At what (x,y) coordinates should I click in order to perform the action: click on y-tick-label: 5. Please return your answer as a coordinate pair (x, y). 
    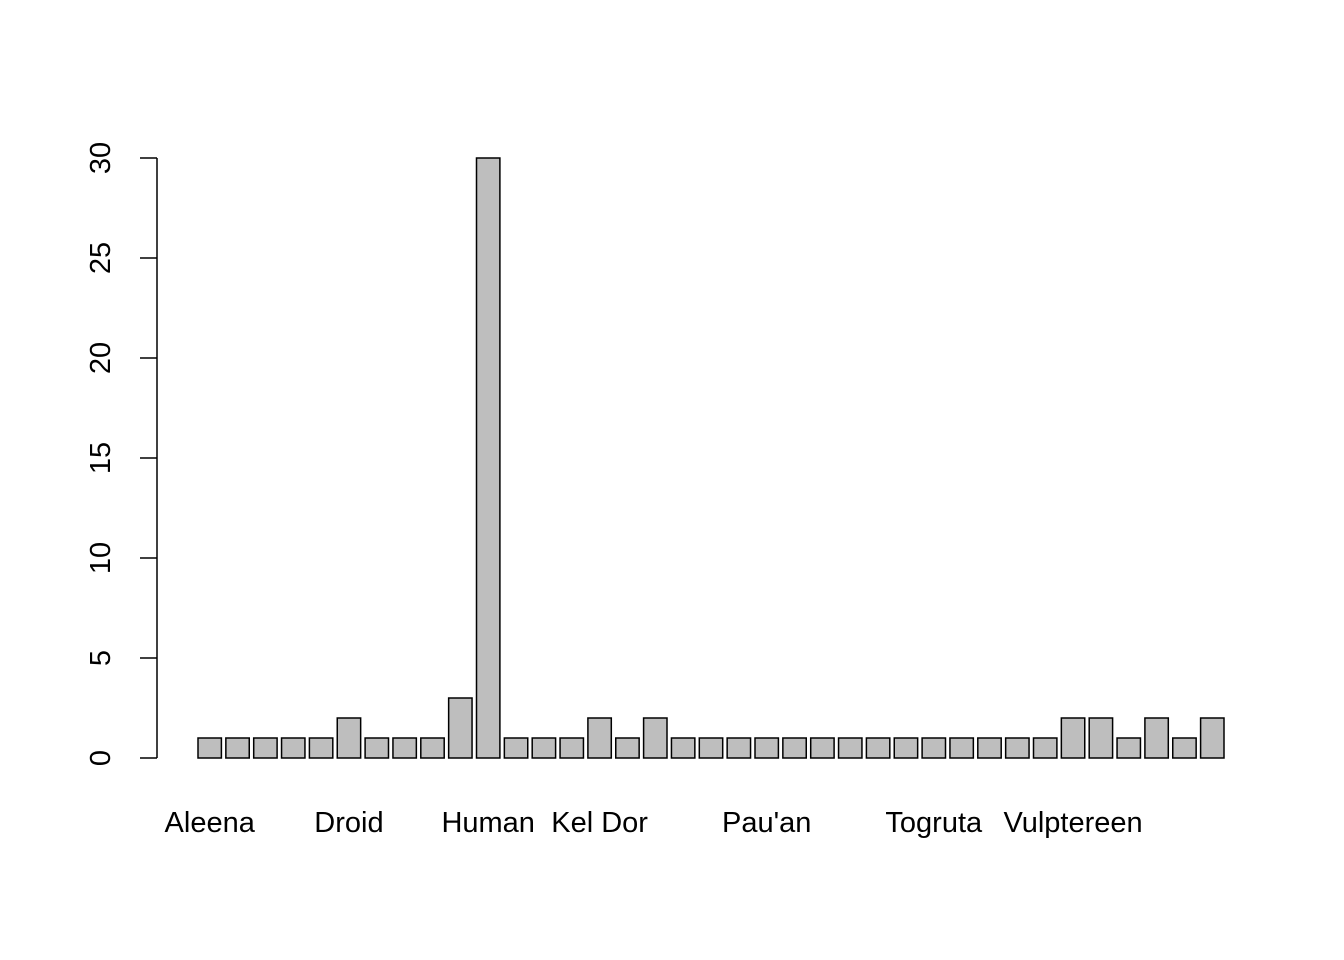
    Looking at the image, I should click on (101, 658).